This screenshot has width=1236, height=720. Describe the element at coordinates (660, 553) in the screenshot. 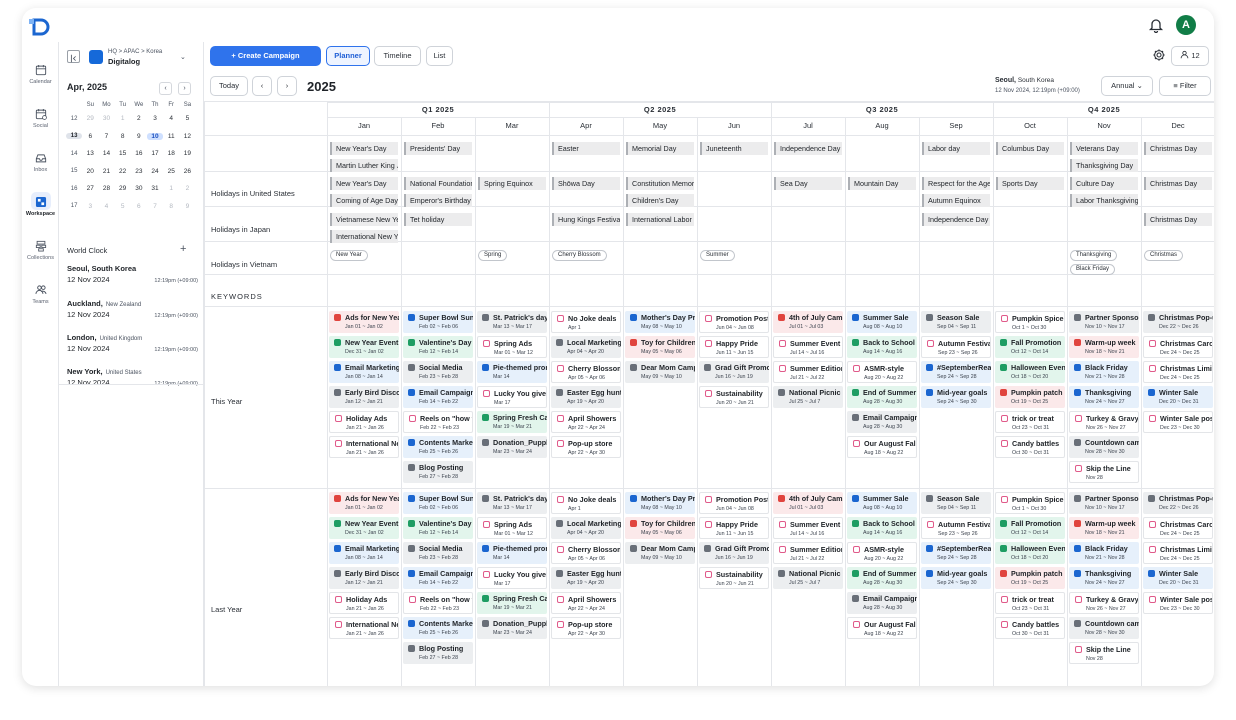

I see `campaign-card: Dear Mom Campaign May 09 ~ May 10` at that location.